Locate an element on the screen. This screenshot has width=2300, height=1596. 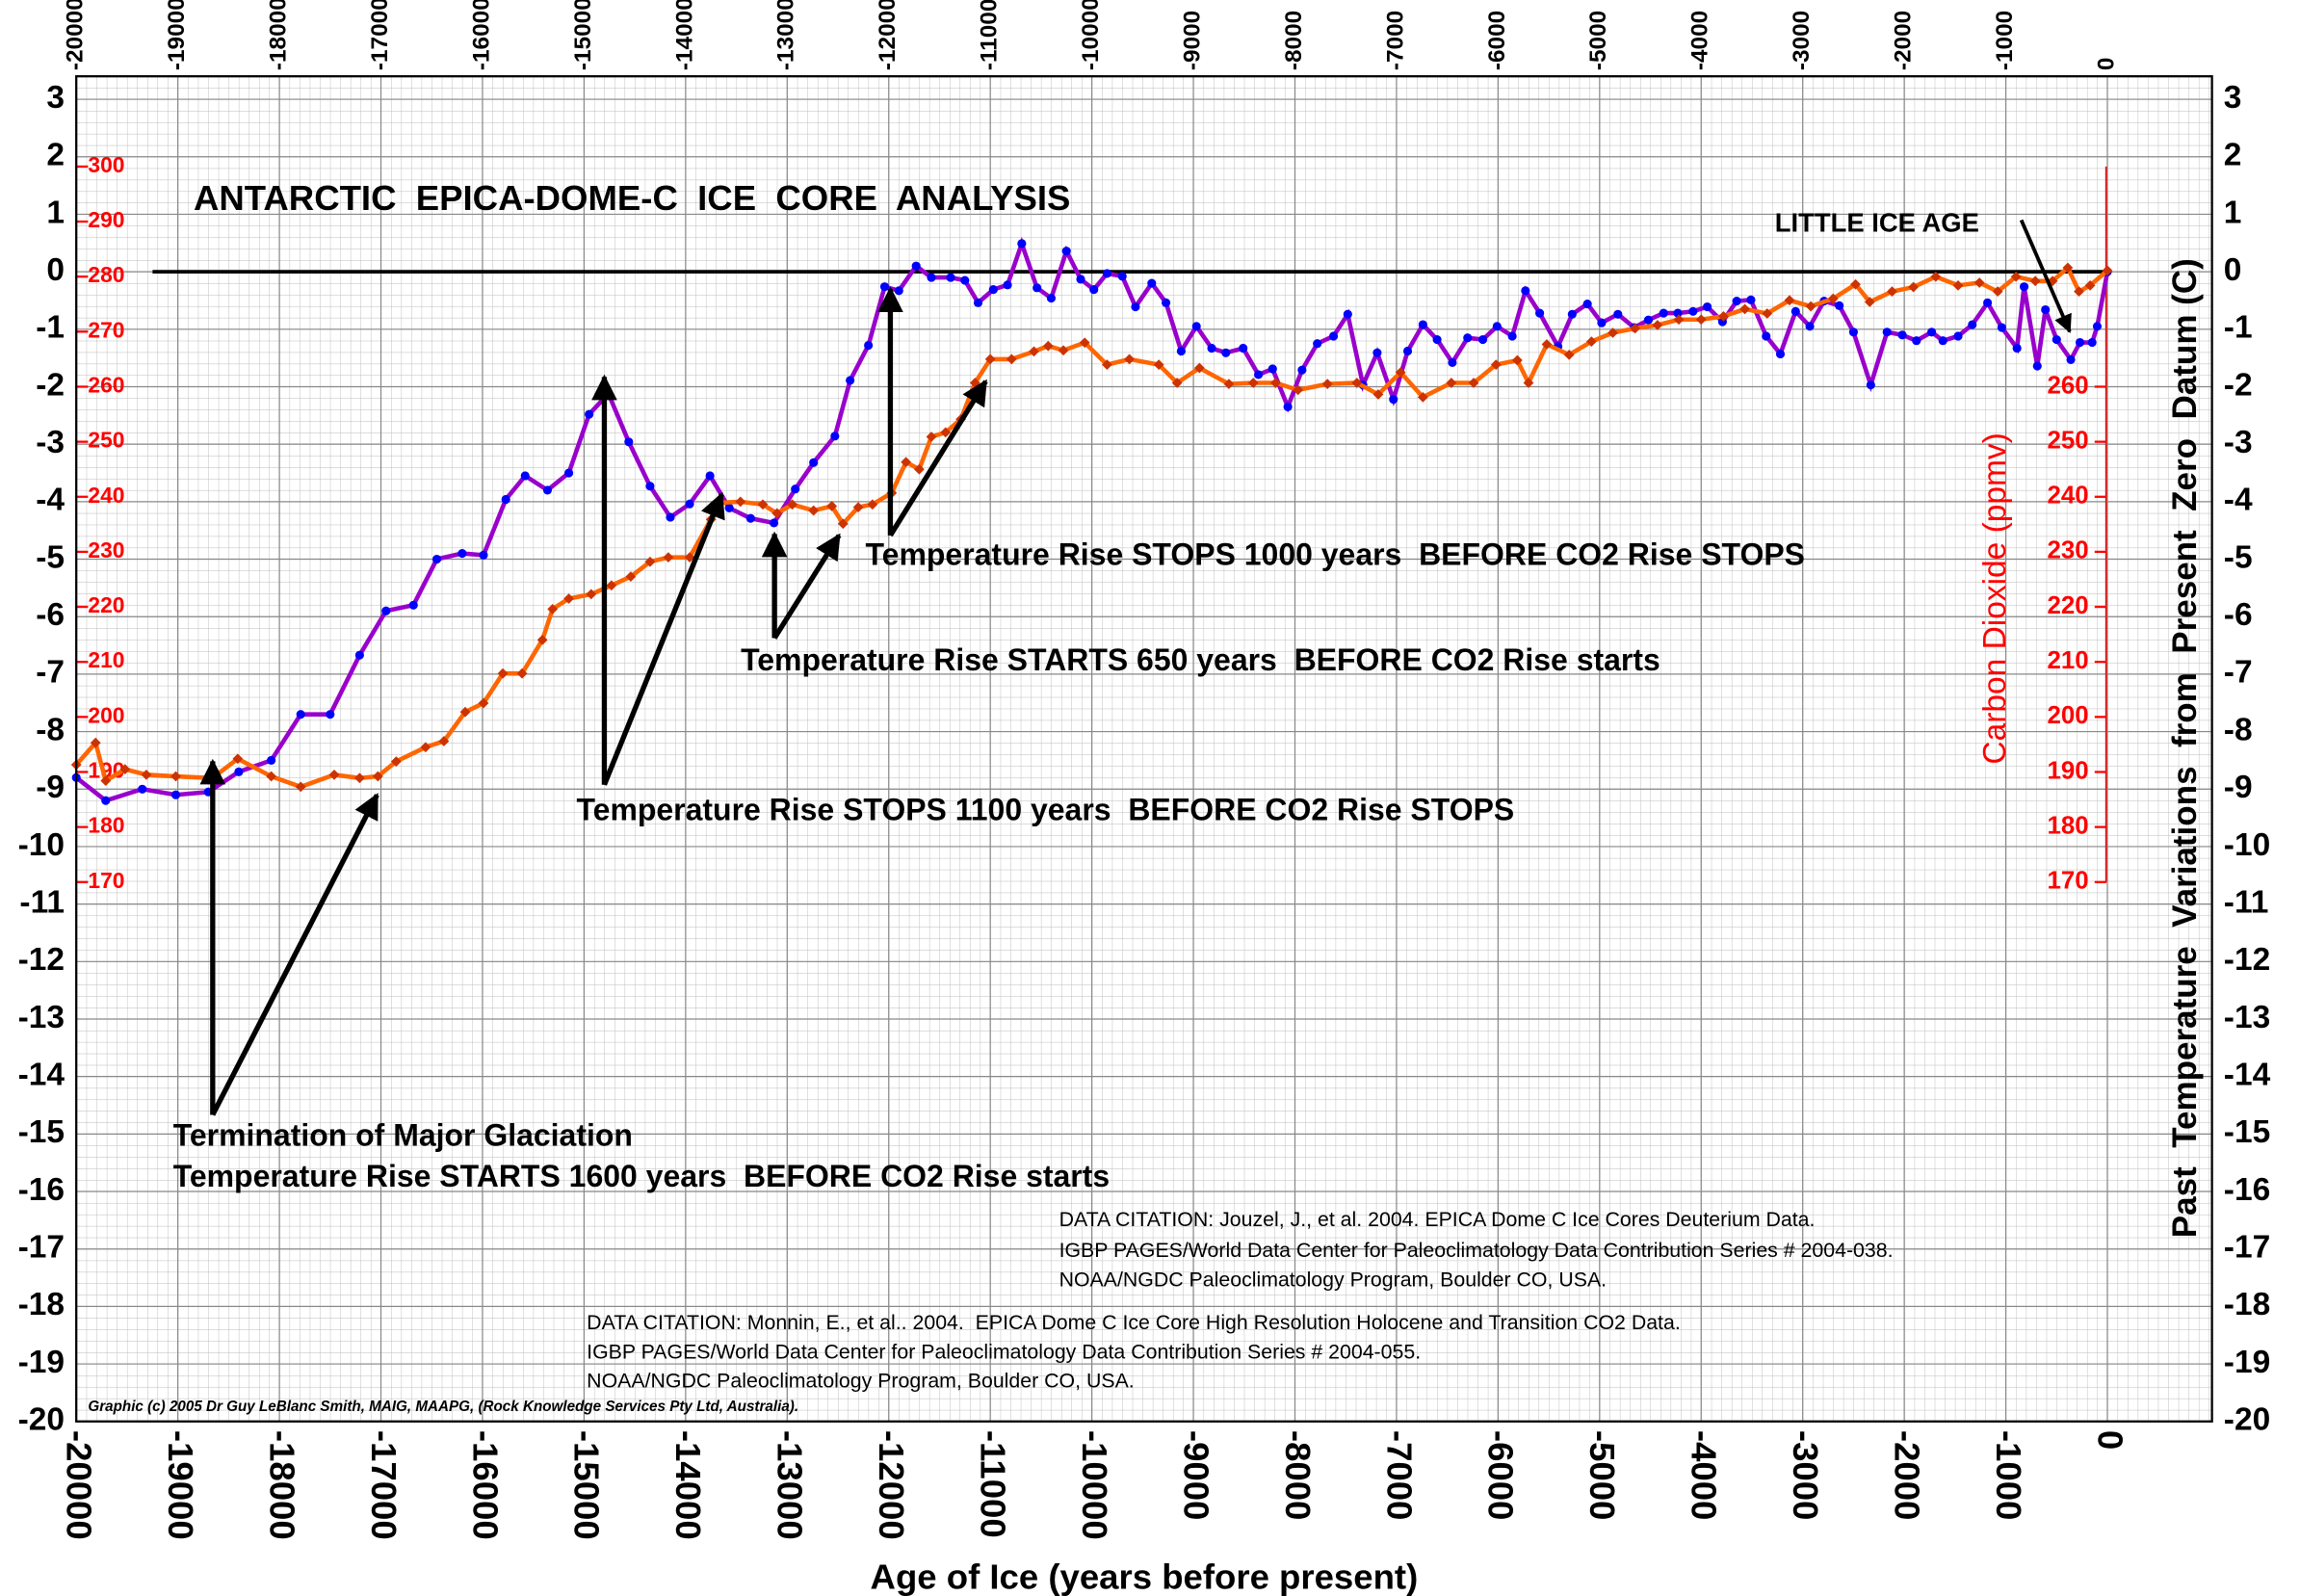
y2-tick-label: 260 is located at coordinates (106, 385).